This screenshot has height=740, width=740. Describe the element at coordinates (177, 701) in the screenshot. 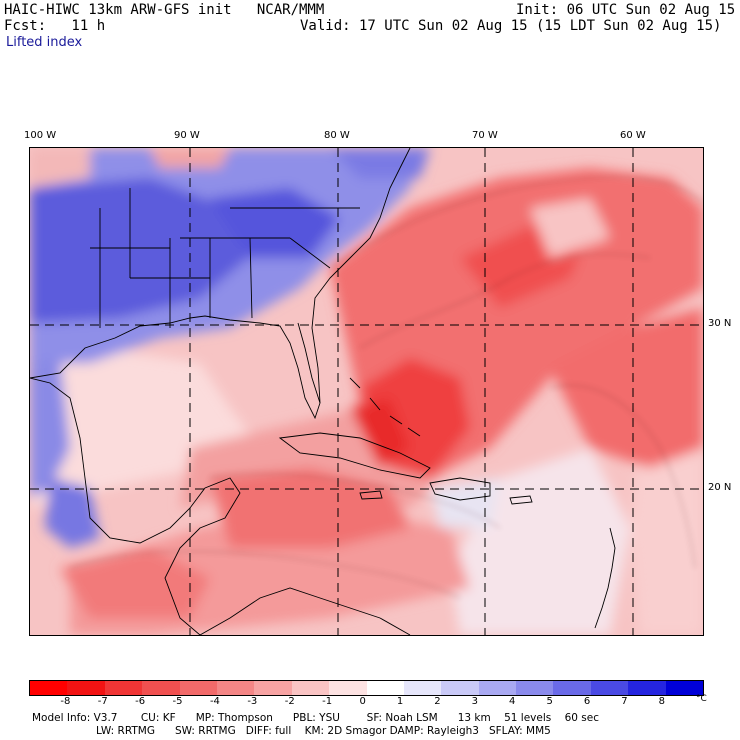

I see `colorbar-tick-label: -5` at that location.